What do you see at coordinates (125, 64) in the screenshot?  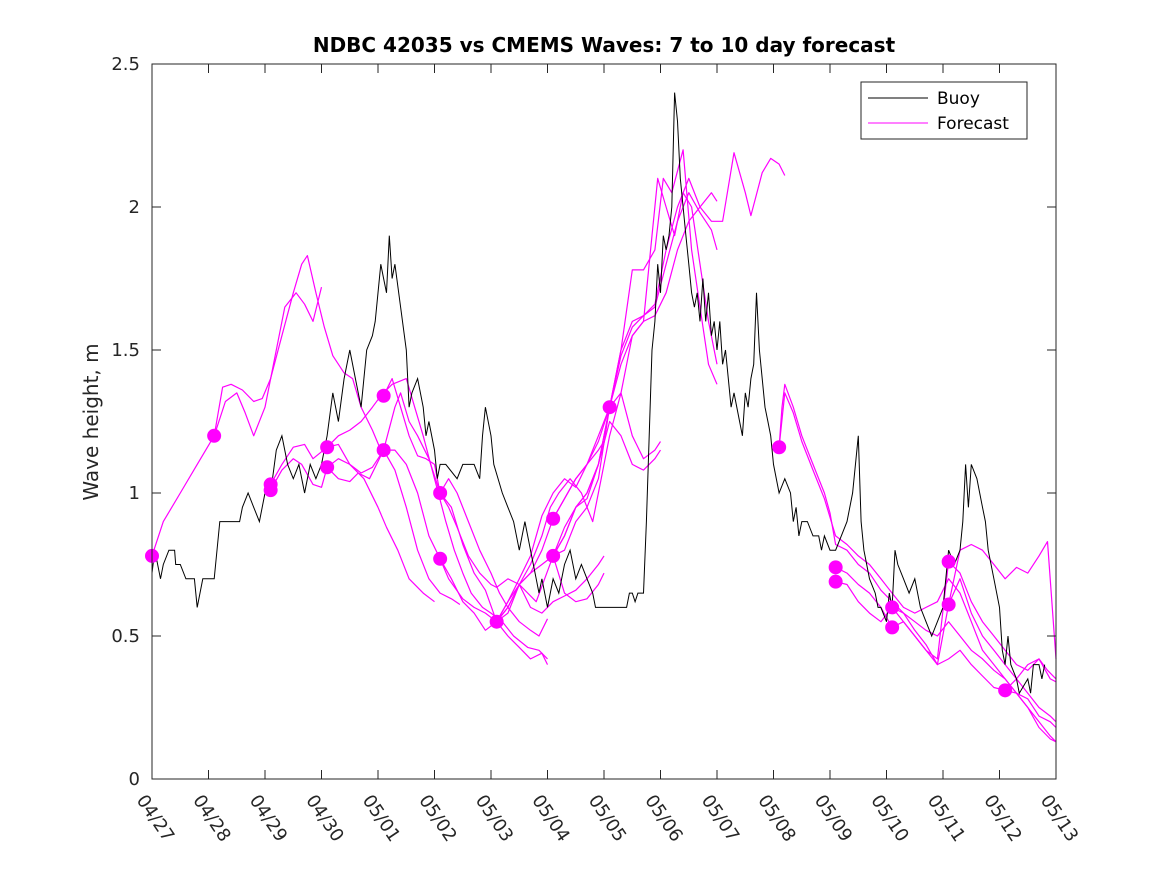 I see `y-tick-label: 2.5` at bounding box center [125, 64].